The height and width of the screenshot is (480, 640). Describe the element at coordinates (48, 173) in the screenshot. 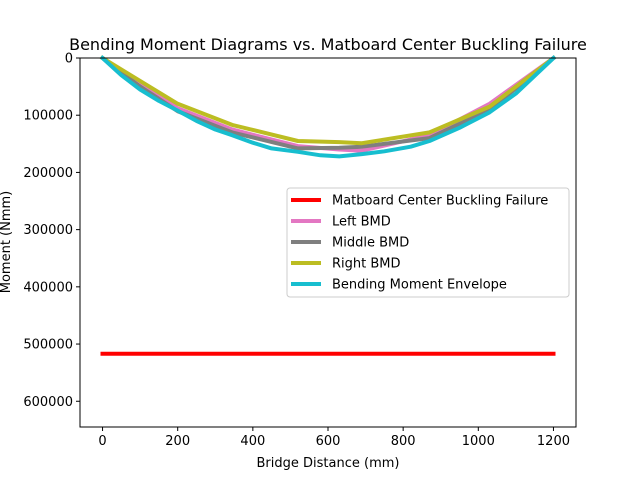

I see `y-tick-label: 200000` at that location.